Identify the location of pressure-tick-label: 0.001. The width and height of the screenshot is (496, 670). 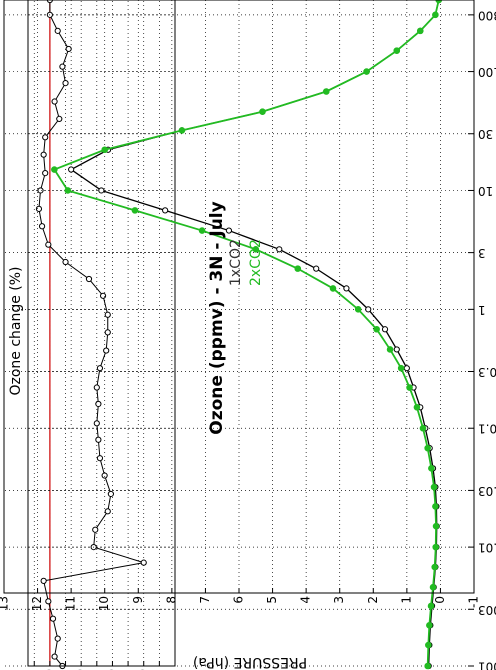
(487, 665).